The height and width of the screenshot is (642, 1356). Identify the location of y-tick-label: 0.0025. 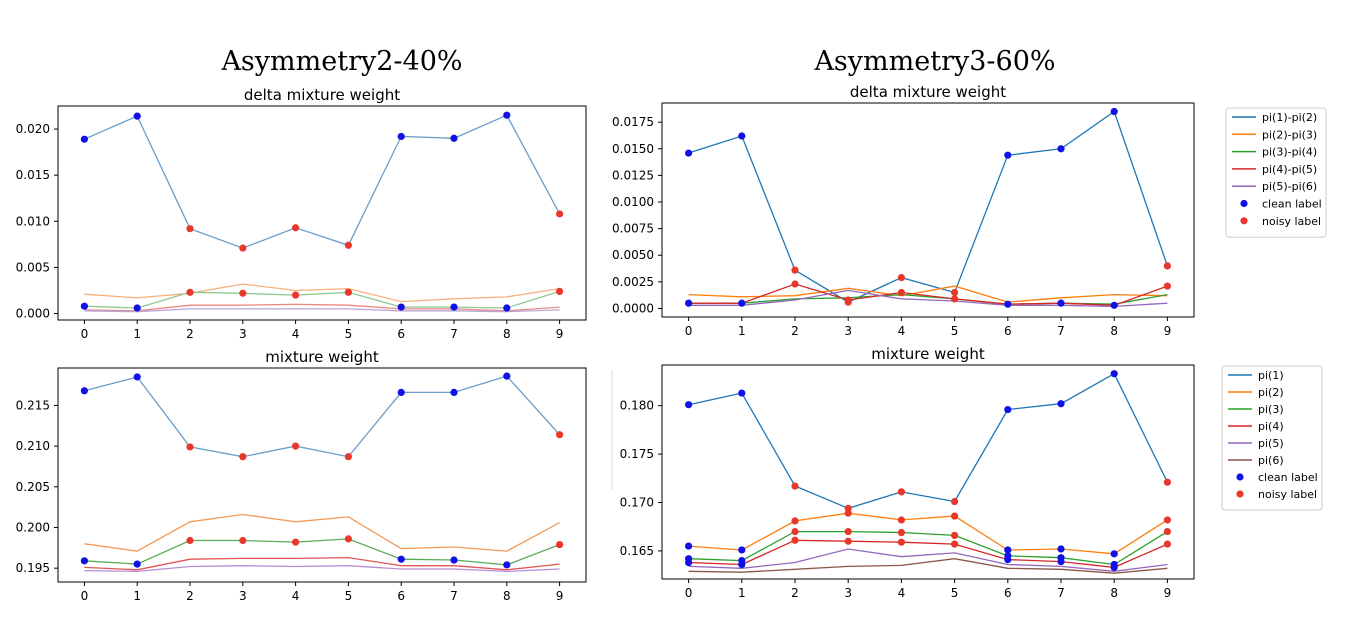
(633, 282).